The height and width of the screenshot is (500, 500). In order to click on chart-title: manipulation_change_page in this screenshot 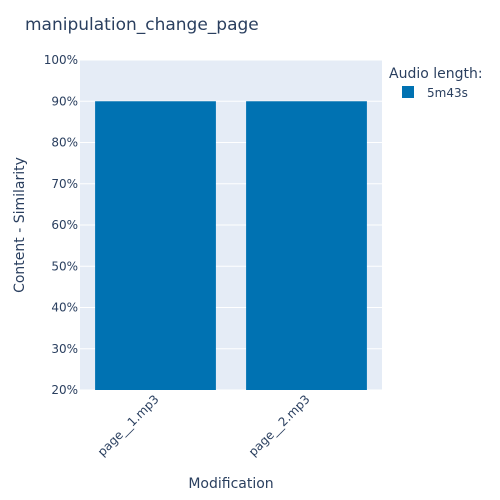, I will do `click(142, 25)`.